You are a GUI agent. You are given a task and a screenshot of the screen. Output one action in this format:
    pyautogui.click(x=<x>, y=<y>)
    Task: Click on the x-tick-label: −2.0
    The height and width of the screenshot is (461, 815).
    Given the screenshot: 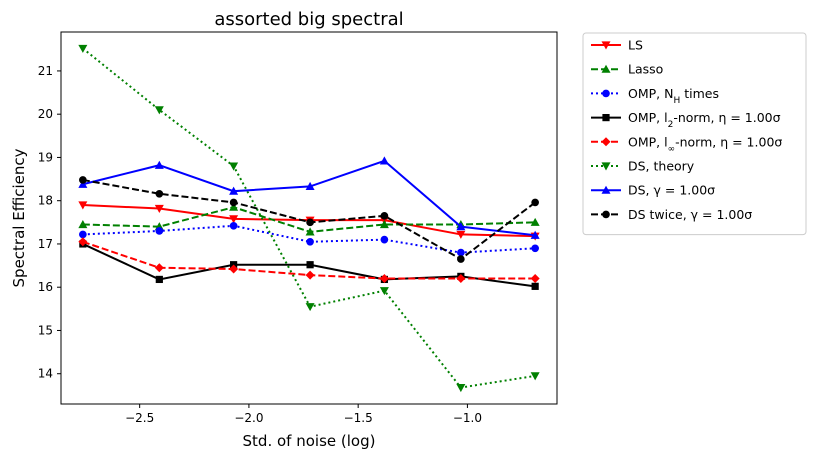 What is the action you would take?
    pyautogui.click(x=248, y=418)
    